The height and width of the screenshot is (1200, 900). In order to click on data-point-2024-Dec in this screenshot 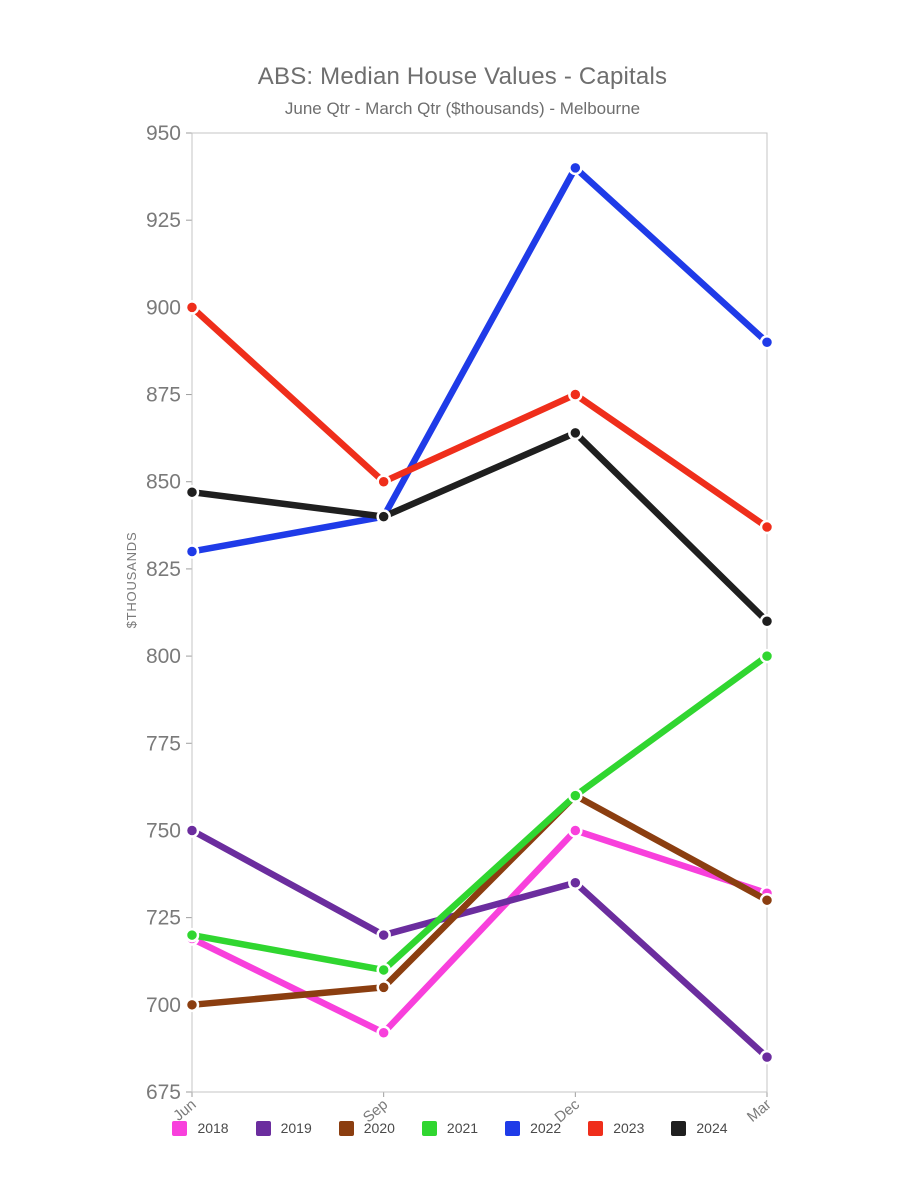, I will do `click(575, 433)`.